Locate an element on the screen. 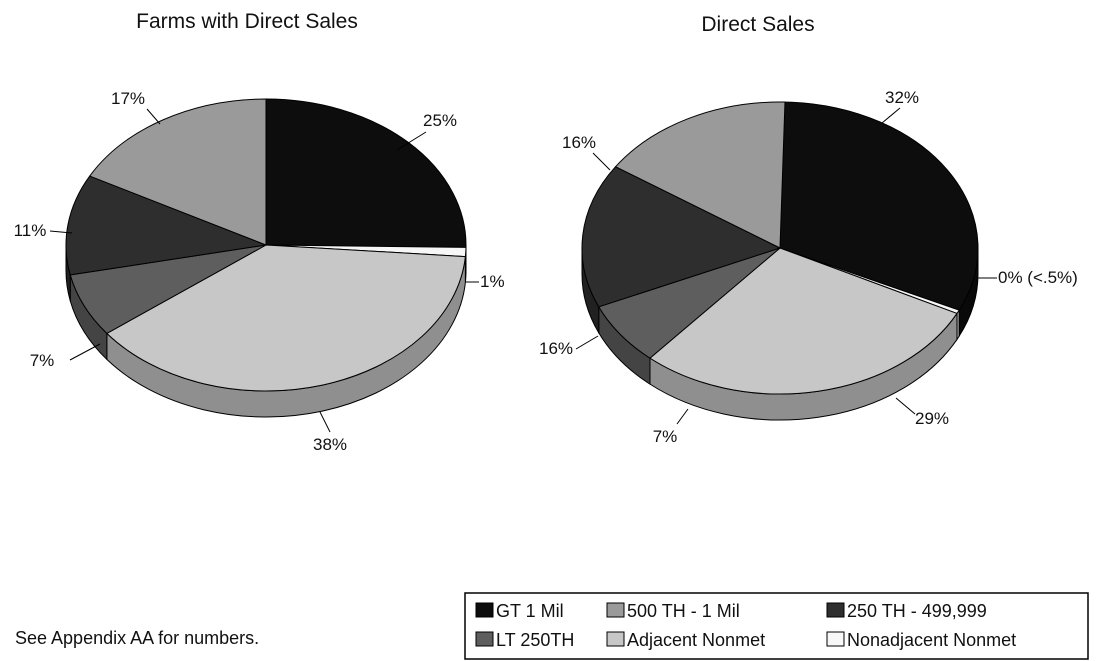 The height and width of the screenshot is (661, 1096). legend-label-nonadjacent-nonmet: Nonadjacent Nonmet is located at coordinates (931, 640).